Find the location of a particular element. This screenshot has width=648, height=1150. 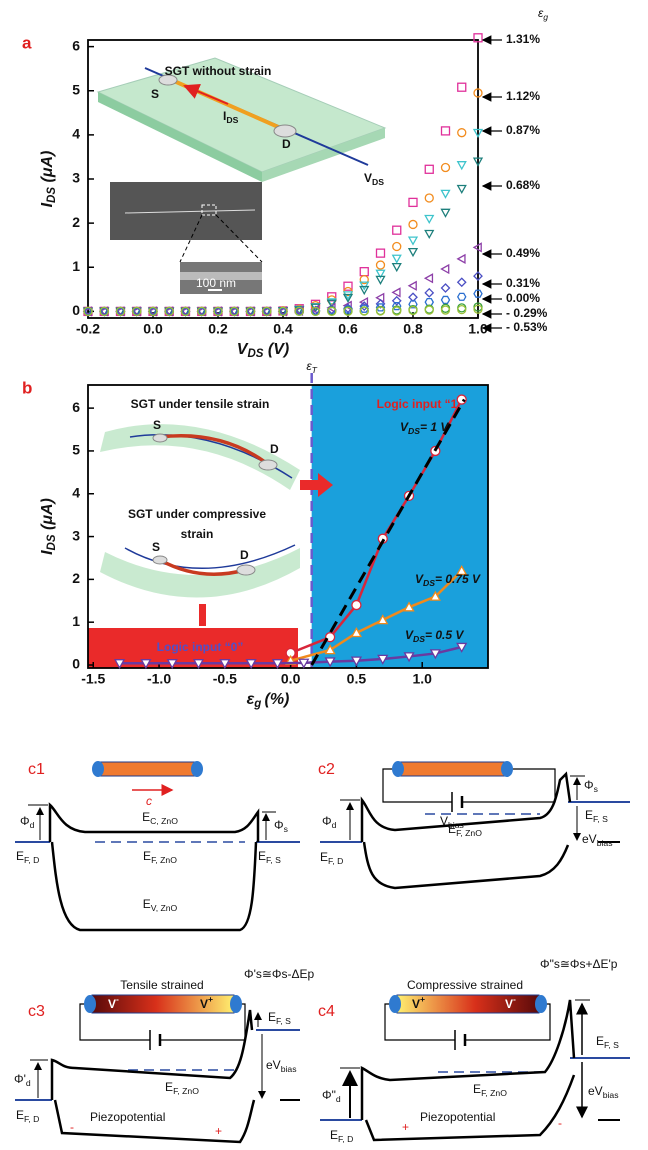

barrier-label: Φs is located at coordinates (281, 826).